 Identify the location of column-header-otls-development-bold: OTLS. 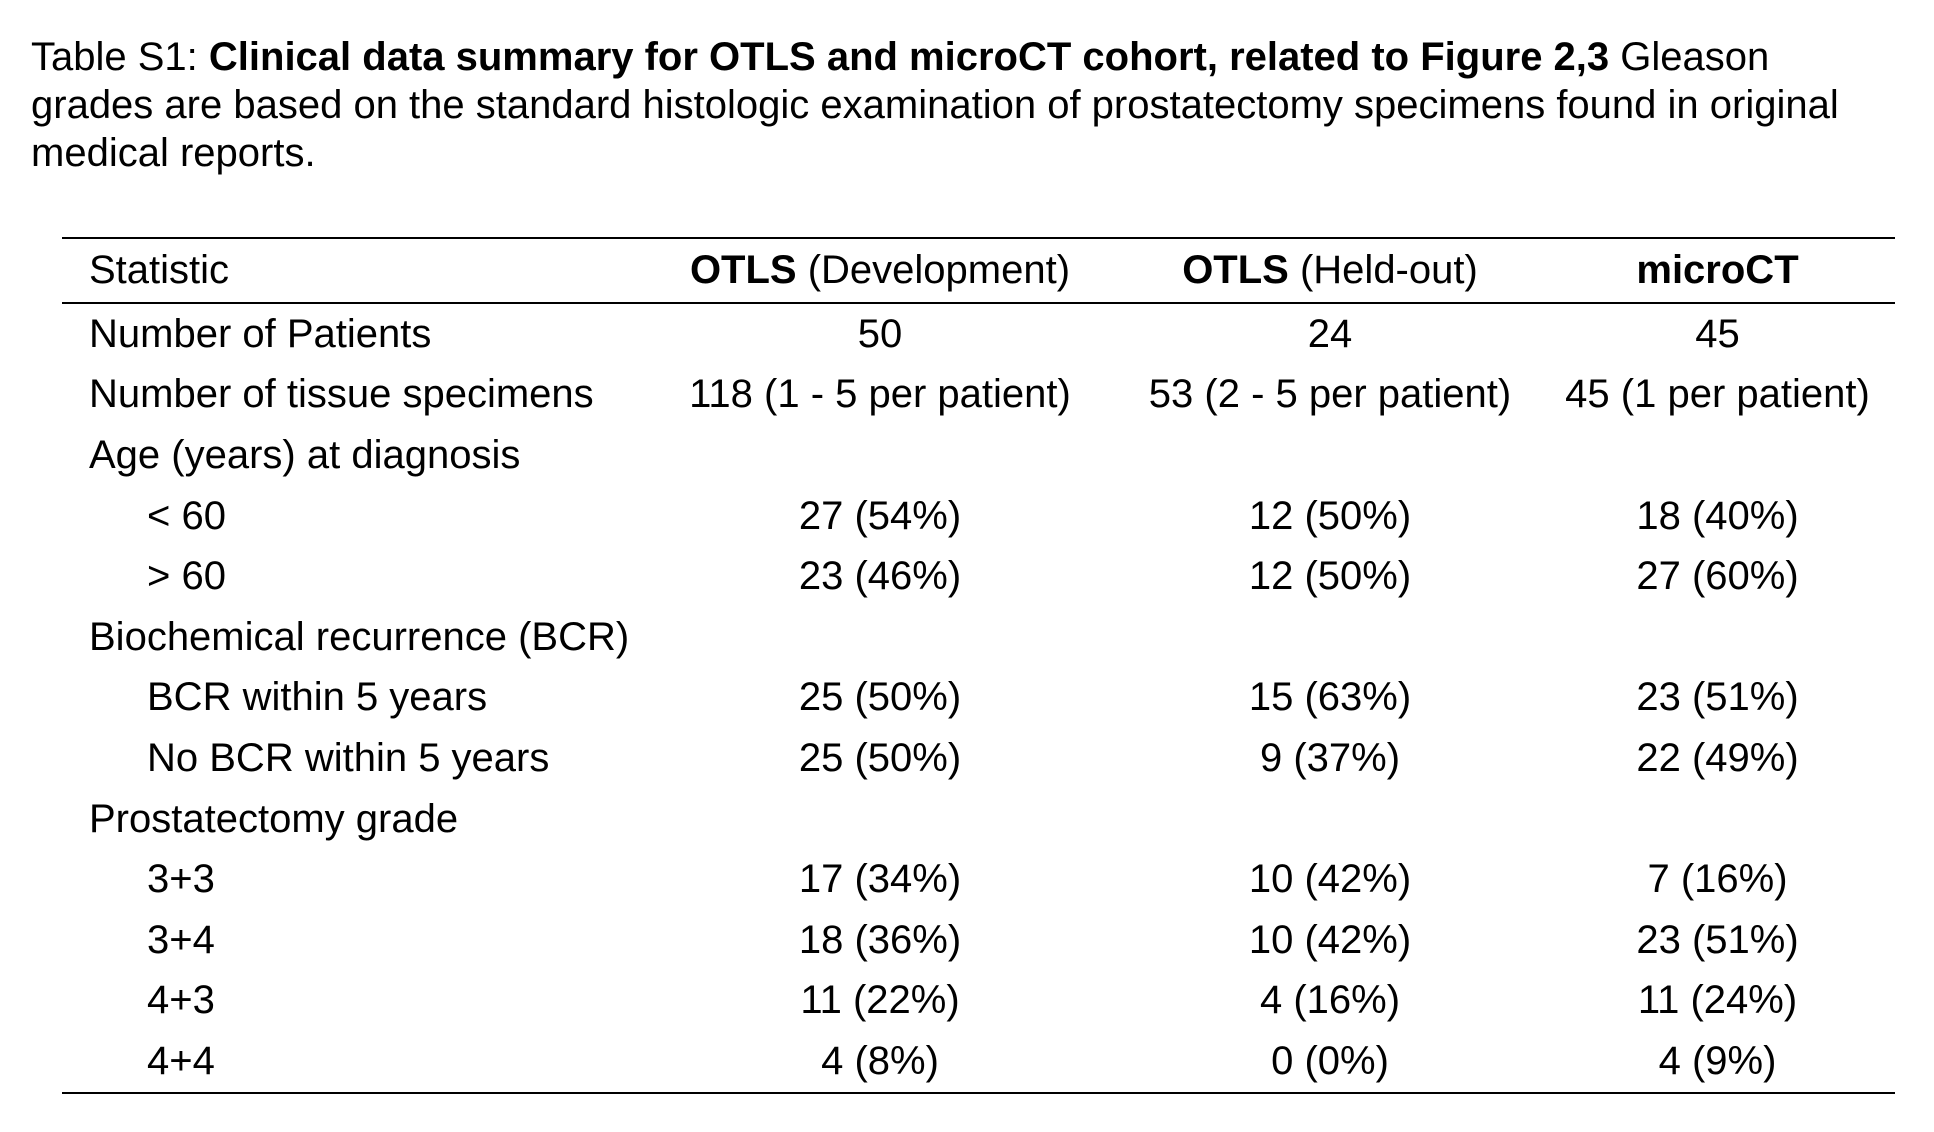
(743, 270).